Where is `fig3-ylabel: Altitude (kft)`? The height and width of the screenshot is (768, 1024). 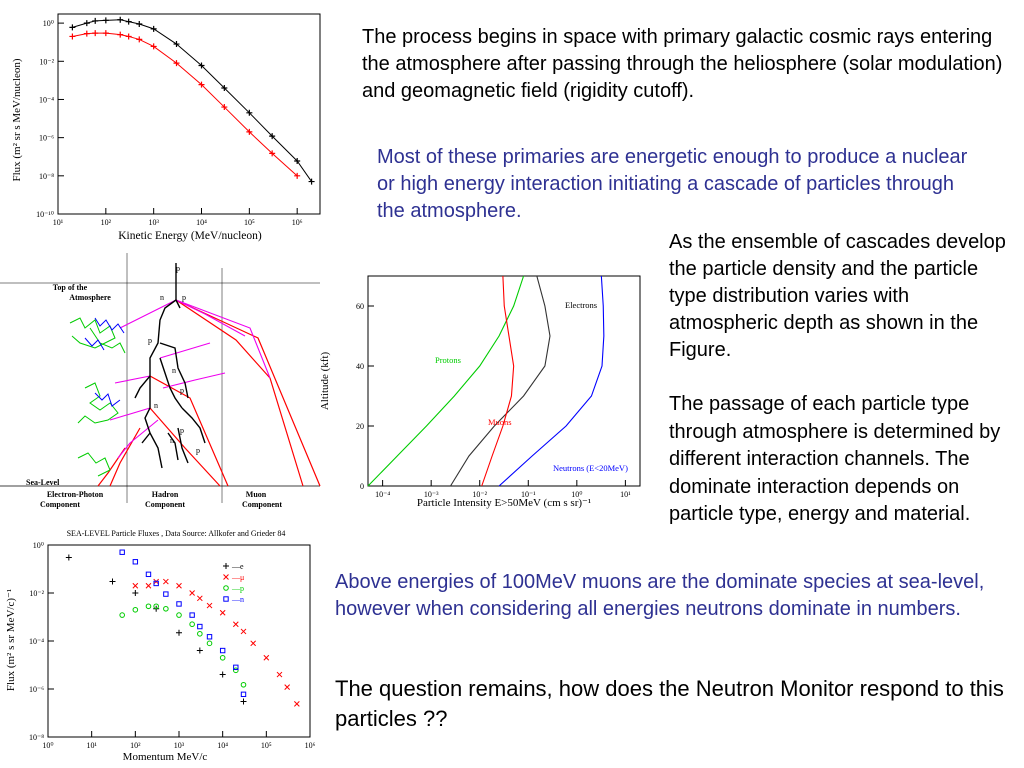 fig3-ylabel: Altitude (kft) is located at coordinates (325, 380).